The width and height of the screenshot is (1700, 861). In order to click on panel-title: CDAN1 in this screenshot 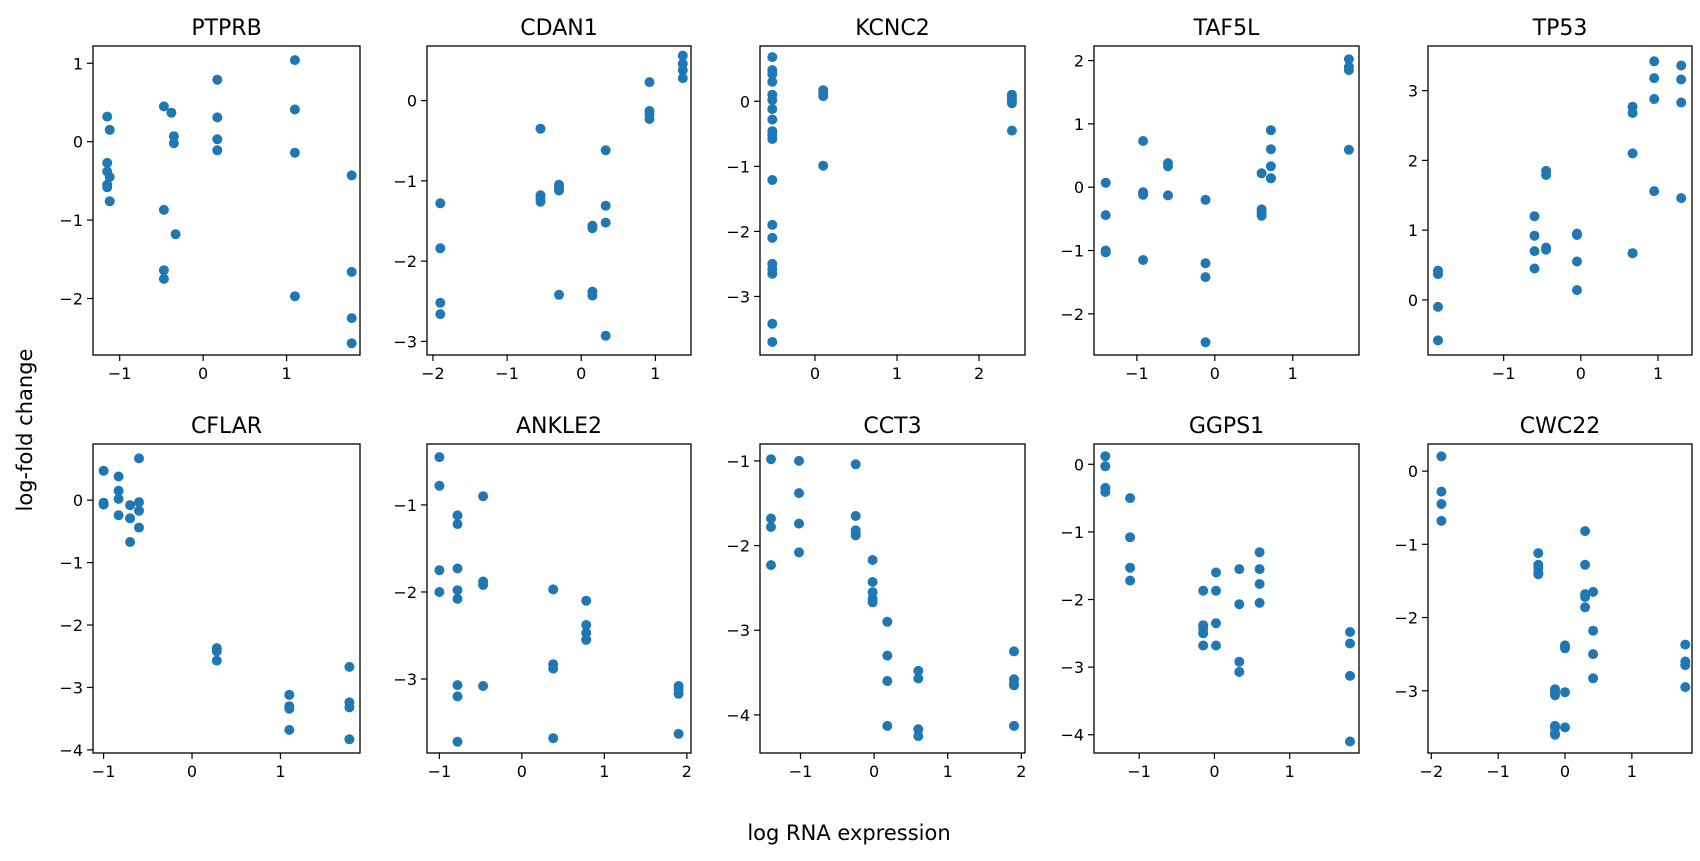, I will do `click(558, 28)`.